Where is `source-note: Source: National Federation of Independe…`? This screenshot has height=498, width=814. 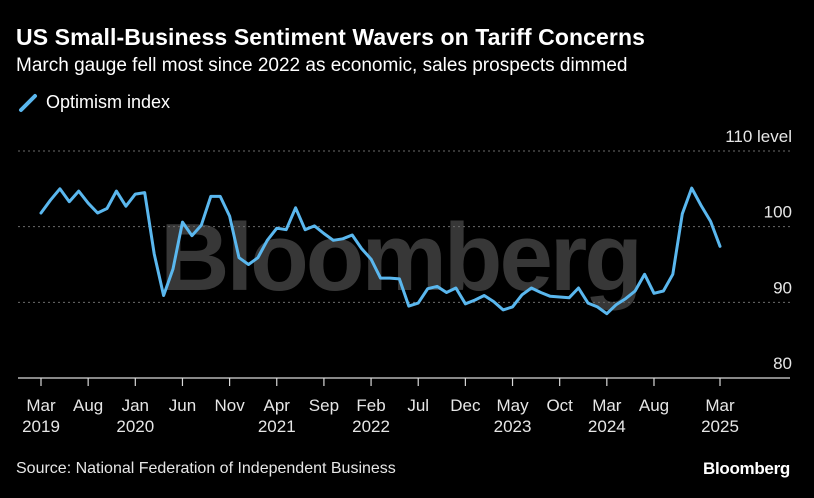
source-note: Source: National Federation of Independe… is located at coordinates (206, 468).